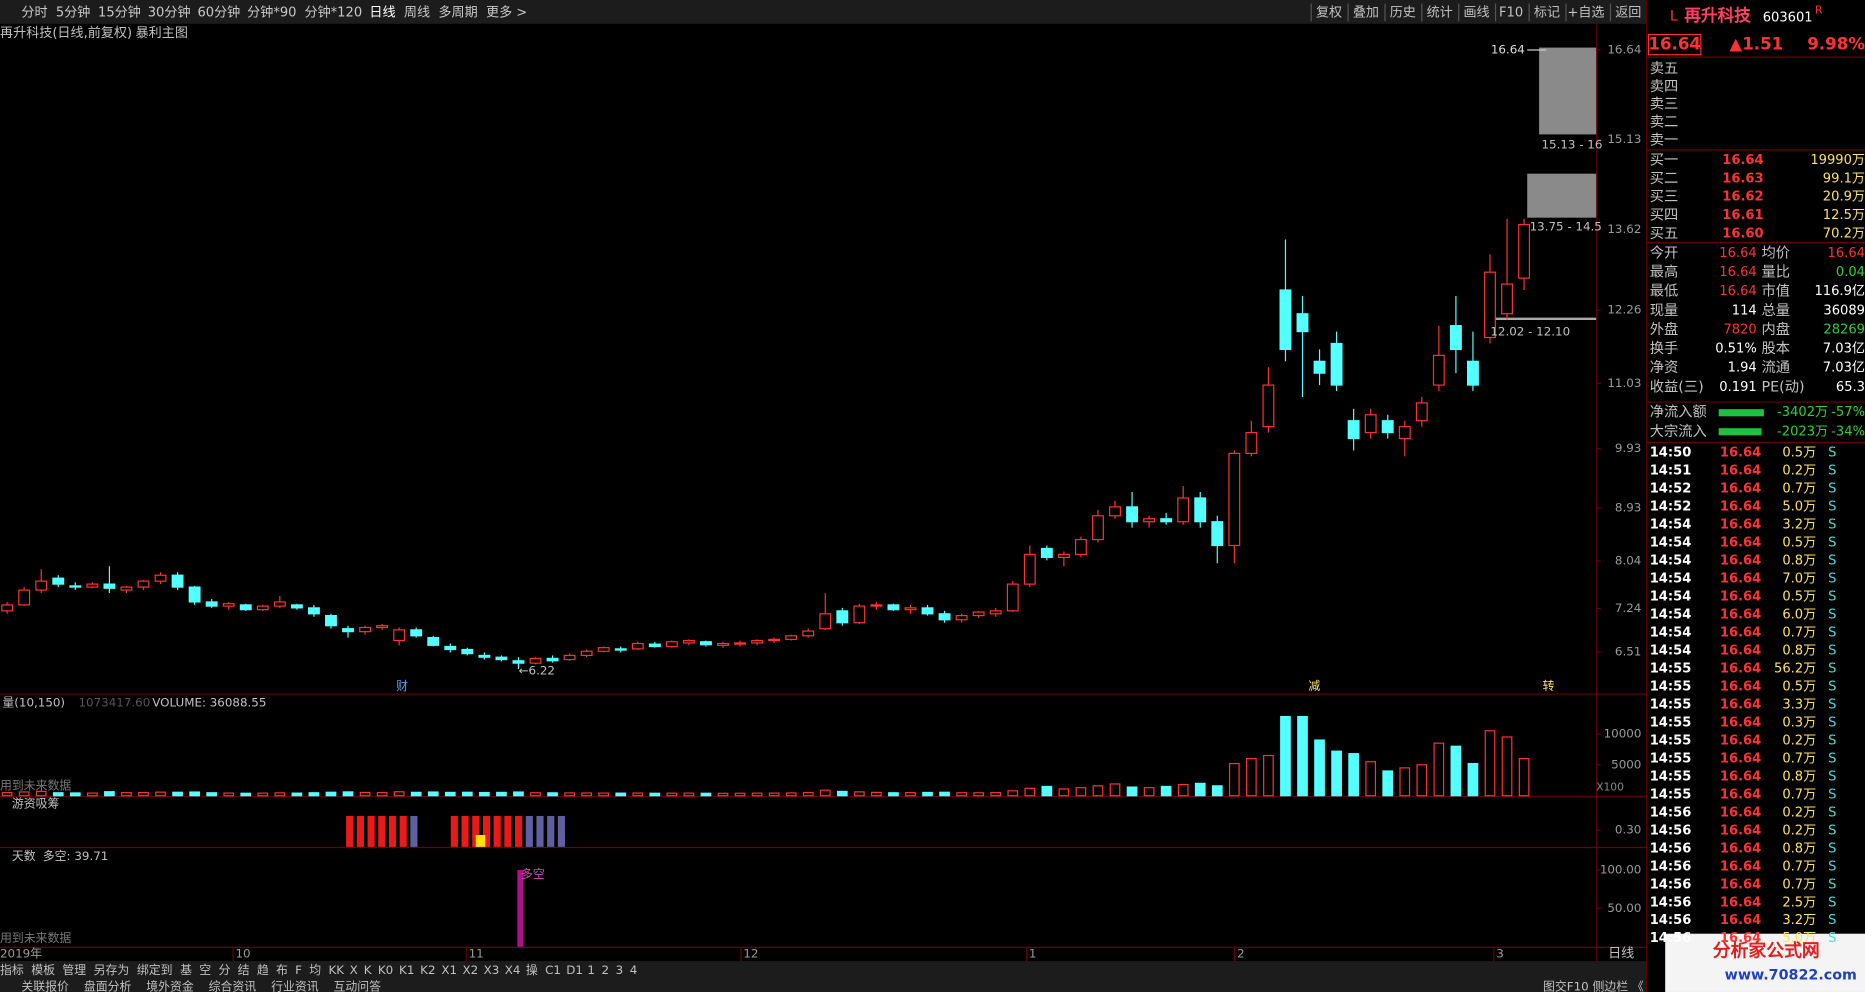 The image size is (1865, 992). I want to click on toolbar-button: 复权, so click(1329, 12).